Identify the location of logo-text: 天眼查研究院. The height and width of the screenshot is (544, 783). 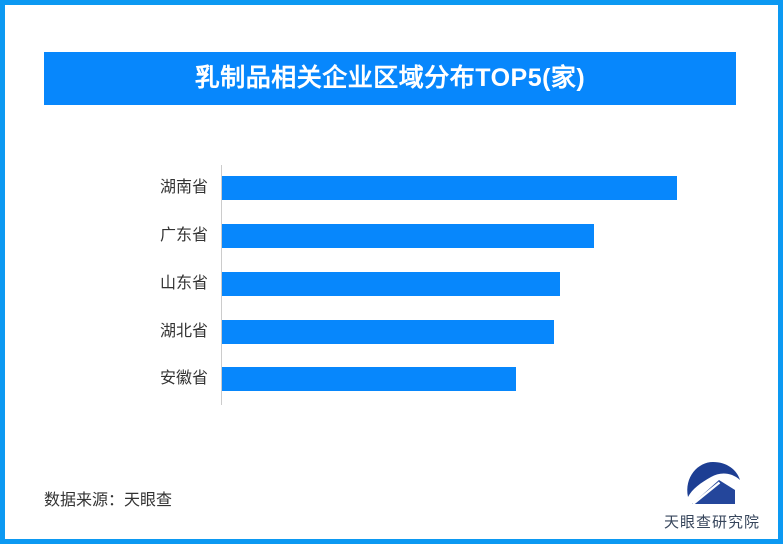
(711, 522).